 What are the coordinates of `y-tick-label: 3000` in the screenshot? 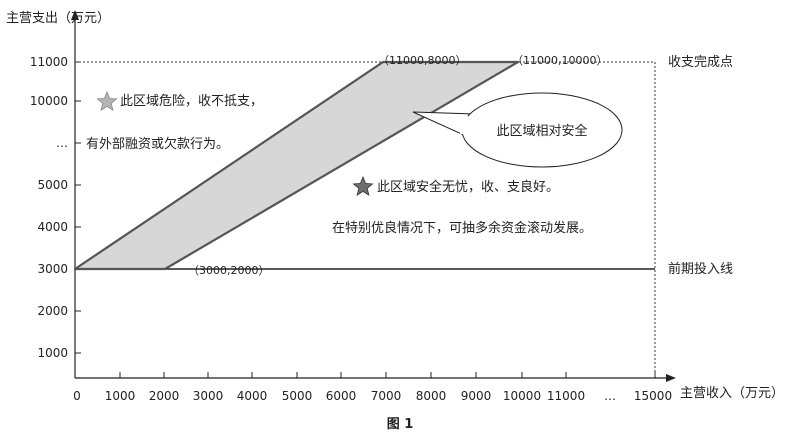 It's located at (52, 269).